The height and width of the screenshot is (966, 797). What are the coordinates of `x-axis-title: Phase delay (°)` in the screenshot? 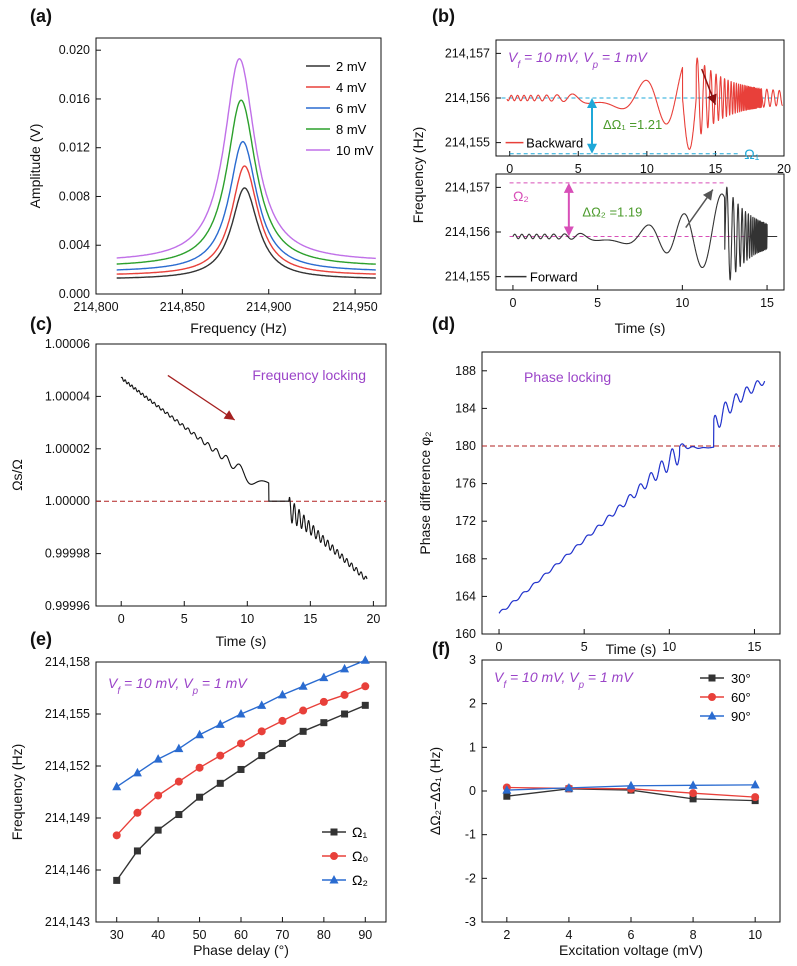 It's located at (241, 950).